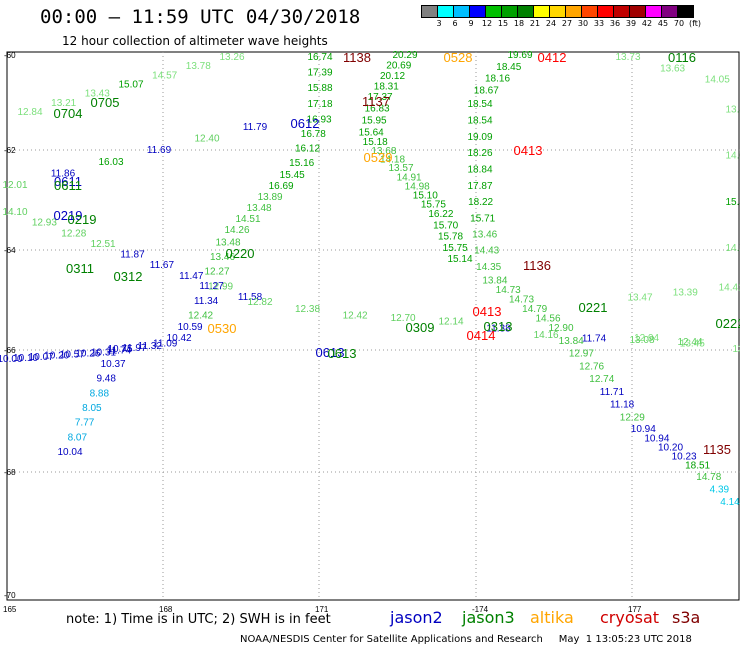  What do you see at coordinates (567, 23) in the screenshot?
I see `color-tick-label: 27` at bounding box center [567, 23].